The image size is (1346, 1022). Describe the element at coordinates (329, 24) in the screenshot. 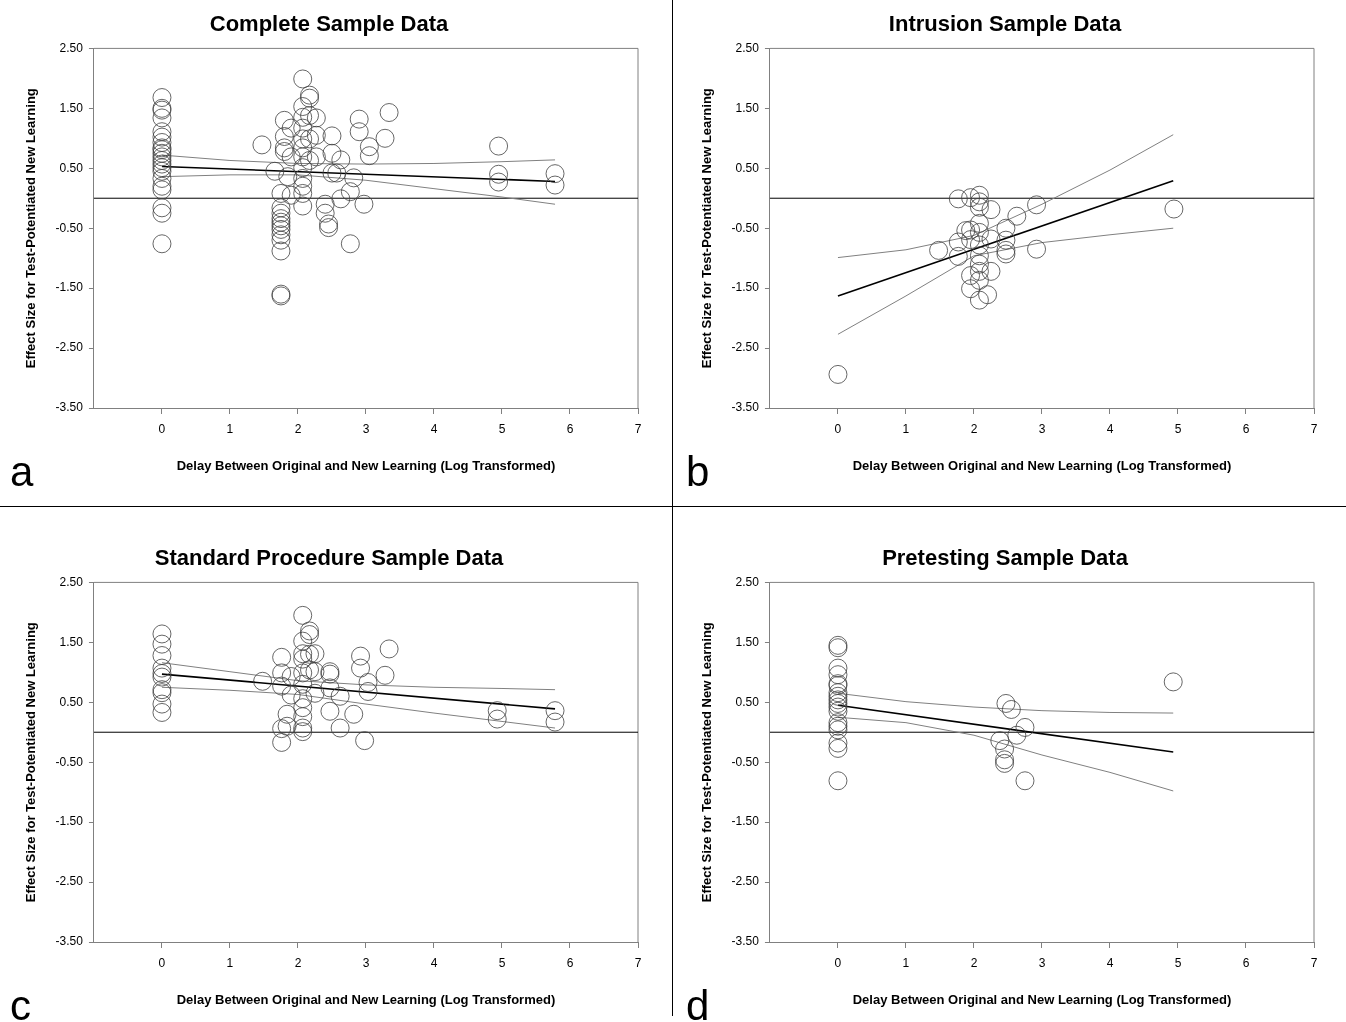

I see `chart-title: Complete Sample Data` at that location.